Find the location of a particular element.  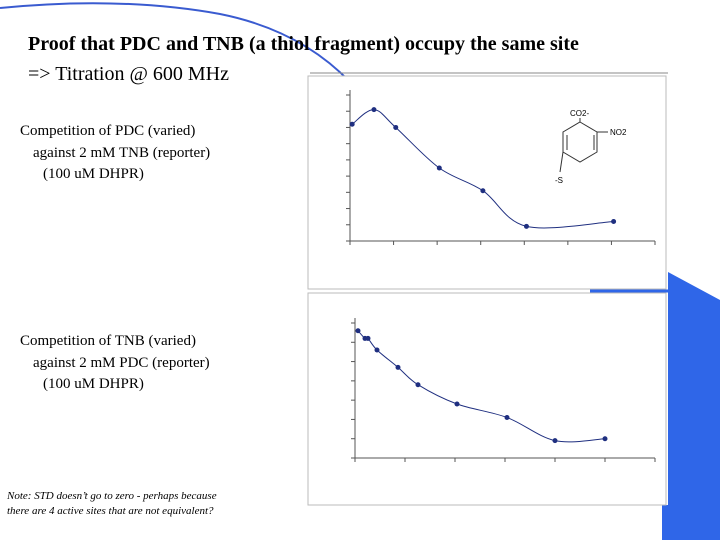

molecule is located at coordinates (583, 145).